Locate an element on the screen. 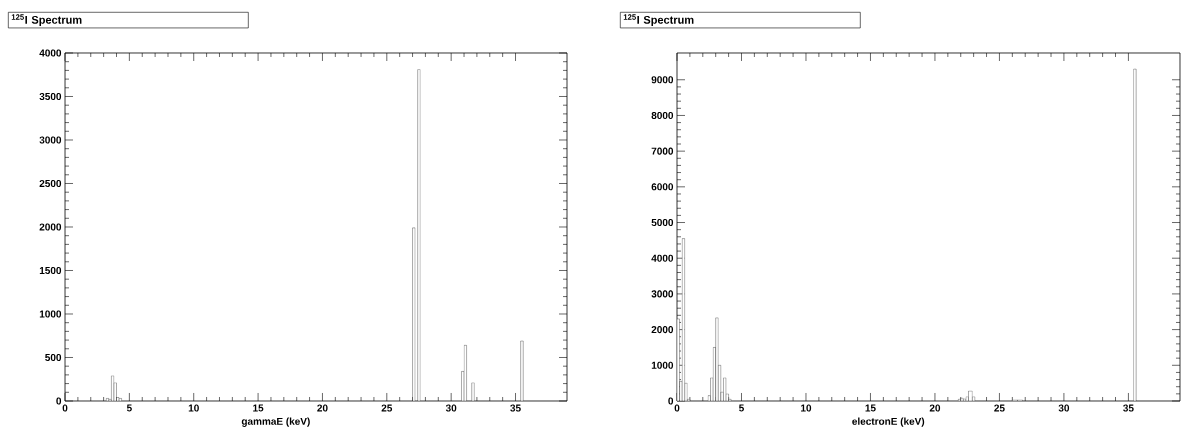 This screenshot has height=441, width=1198. y-tick-label: 3500 is located at coordinates (50, 96).